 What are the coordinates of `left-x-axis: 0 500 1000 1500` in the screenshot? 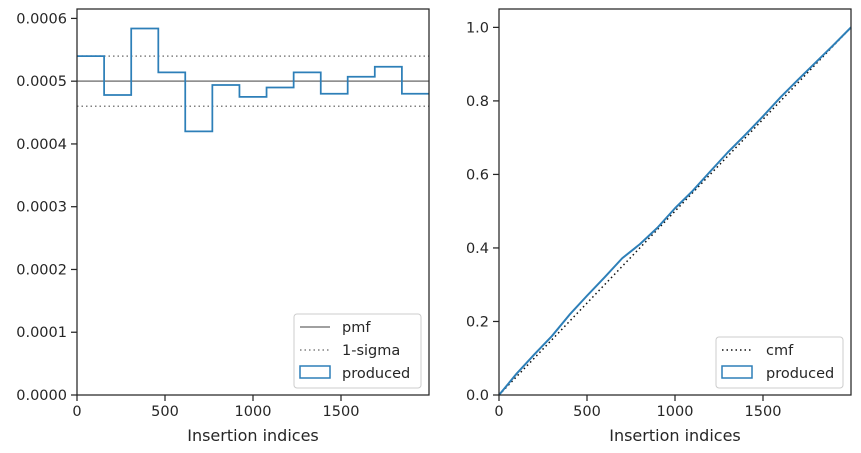 It's located at (215, 407).